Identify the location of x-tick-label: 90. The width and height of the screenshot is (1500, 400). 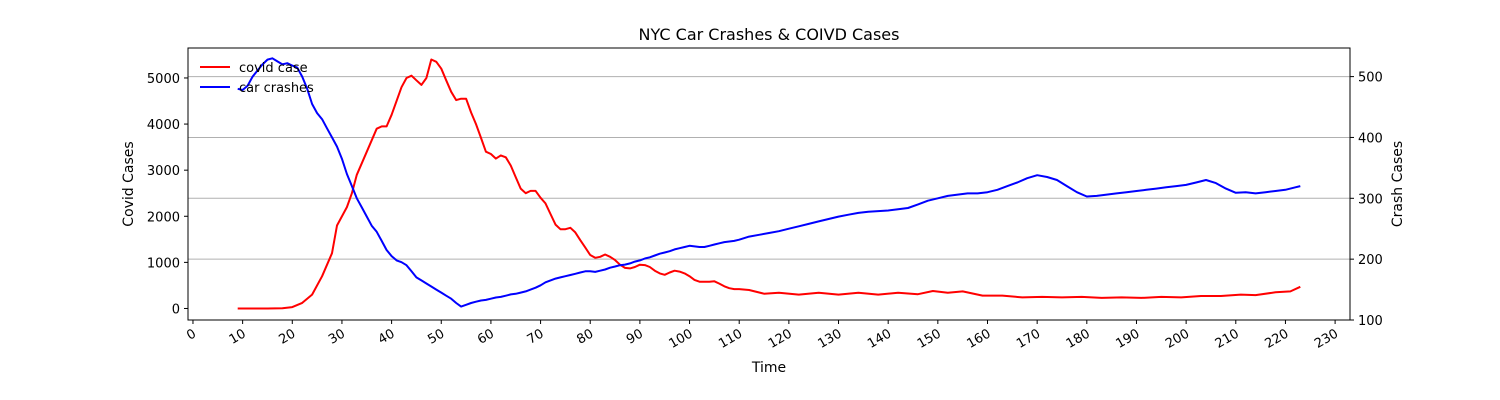
(635, 336).